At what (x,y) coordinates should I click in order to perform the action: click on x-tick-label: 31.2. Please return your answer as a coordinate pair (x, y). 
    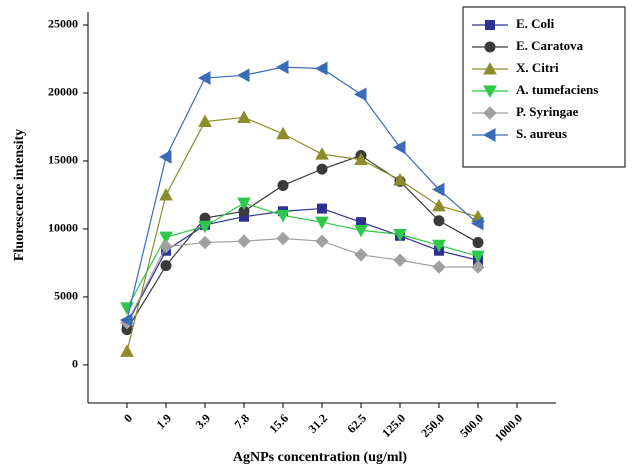
    Looking at the image, I should click on (317, 423).